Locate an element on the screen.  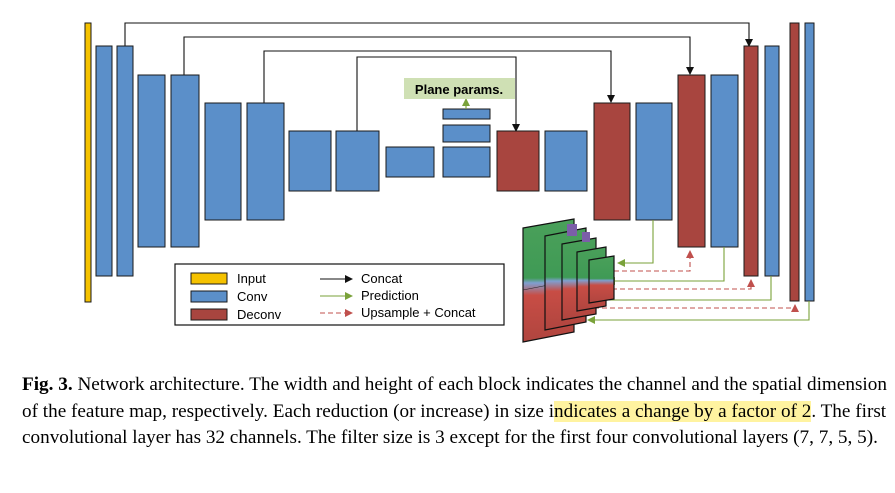
legend-prediction-label: Prediction is located at coordinates (390, 295).